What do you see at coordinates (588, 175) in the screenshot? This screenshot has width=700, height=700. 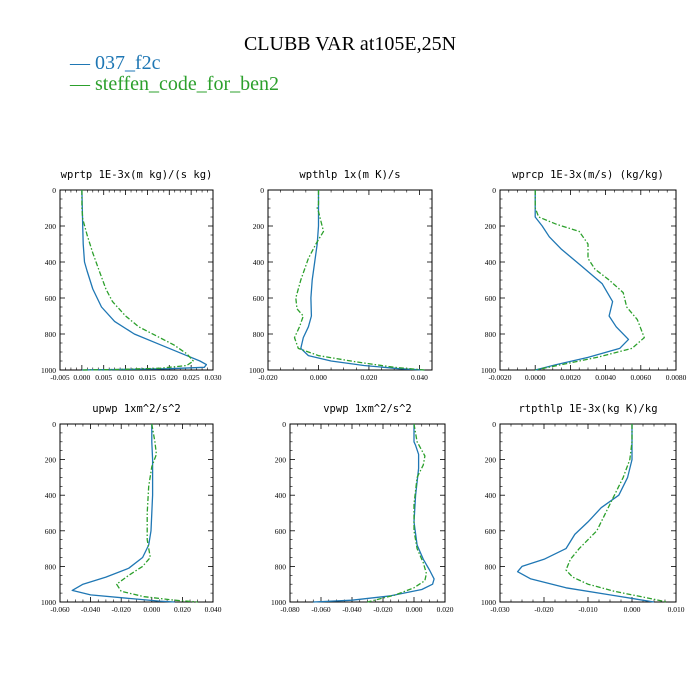 I see `panel-3-title: wprcp 1E-3x(m/s) (kg/kg)` at bounding box center [588, 175].